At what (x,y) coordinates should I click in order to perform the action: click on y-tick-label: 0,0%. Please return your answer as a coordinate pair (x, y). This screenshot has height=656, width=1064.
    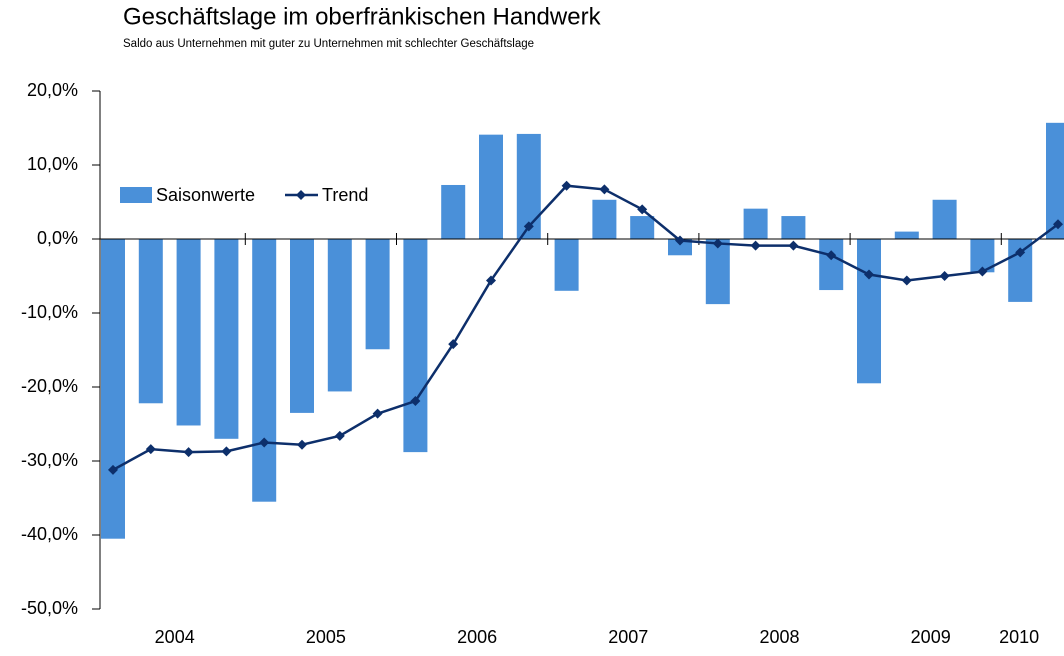
    Looking at the image, I should click on (57, 238).